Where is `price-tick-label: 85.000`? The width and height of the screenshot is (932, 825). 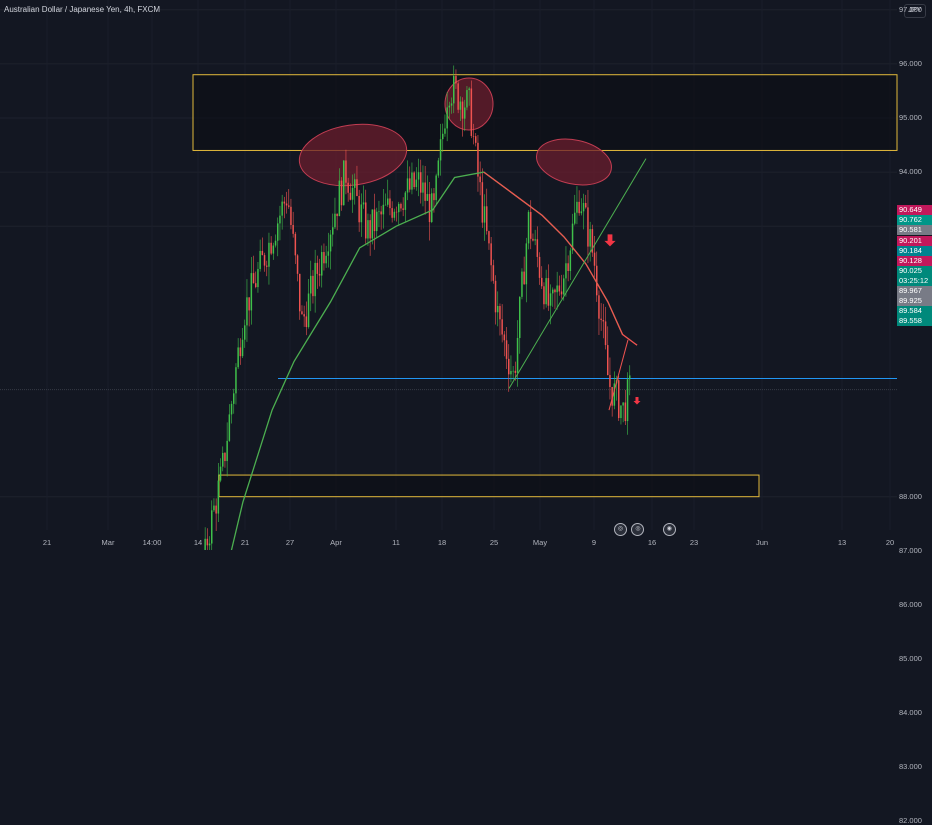
price-tick-label: 85.000 is located at coordinates (910, 658).